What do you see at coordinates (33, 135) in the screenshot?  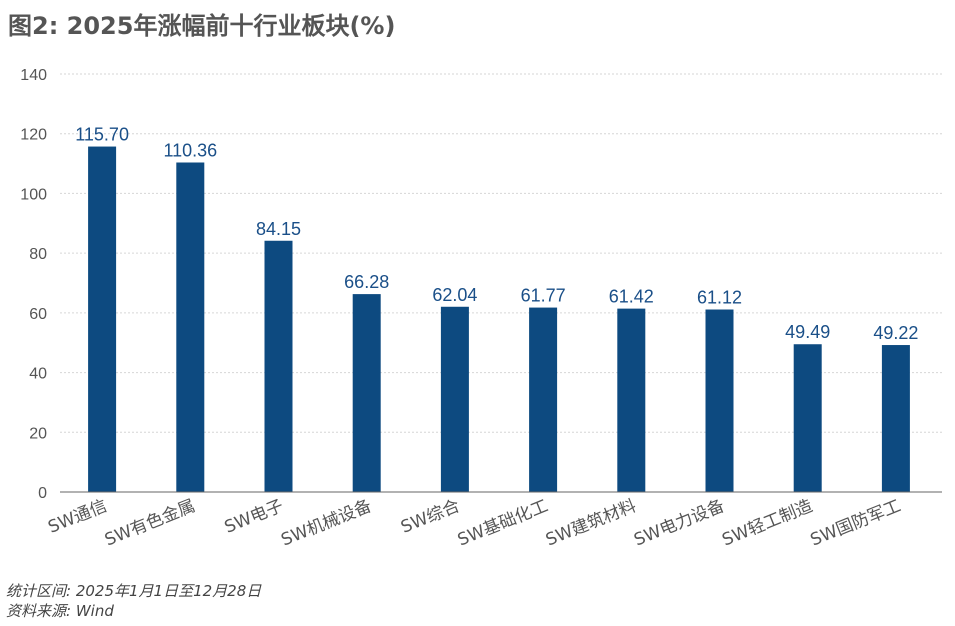 I see `y-tick-label: 120` at bounding box center [33, 135].